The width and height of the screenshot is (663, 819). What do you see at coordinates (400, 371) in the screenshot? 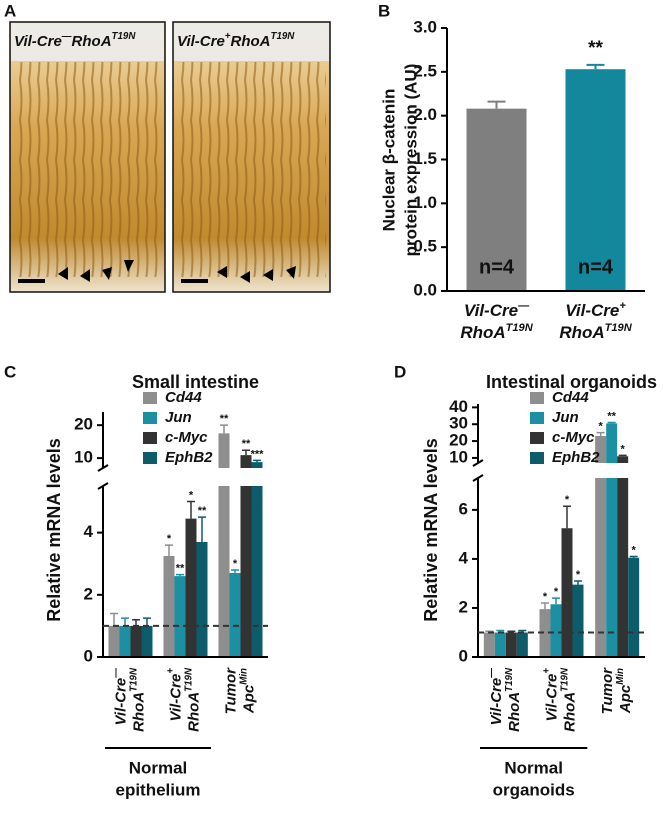
I see `panel-letter: D` at bounding box center [400, 371].